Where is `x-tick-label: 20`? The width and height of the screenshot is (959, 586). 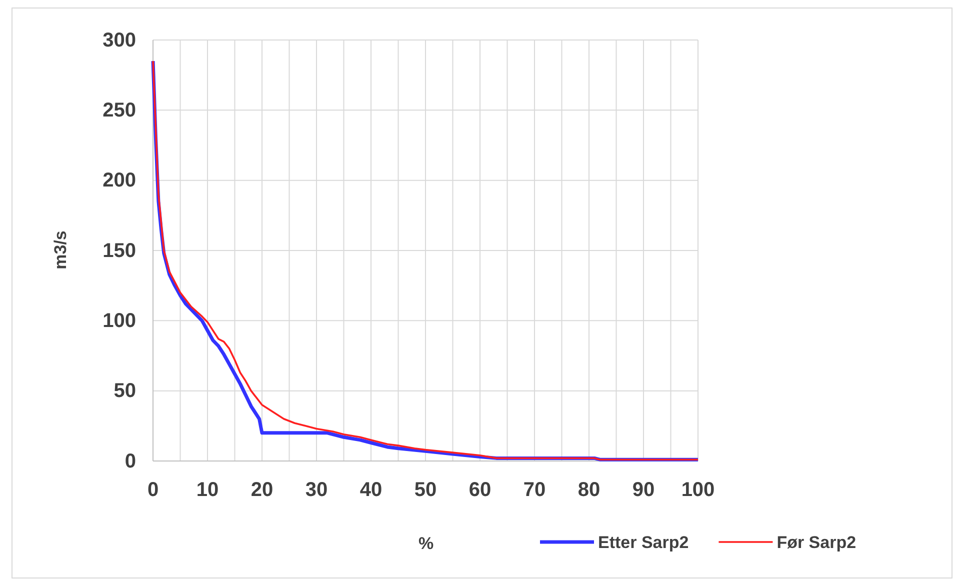
x-tick-label: 20 is located at coordinates (262, 490).